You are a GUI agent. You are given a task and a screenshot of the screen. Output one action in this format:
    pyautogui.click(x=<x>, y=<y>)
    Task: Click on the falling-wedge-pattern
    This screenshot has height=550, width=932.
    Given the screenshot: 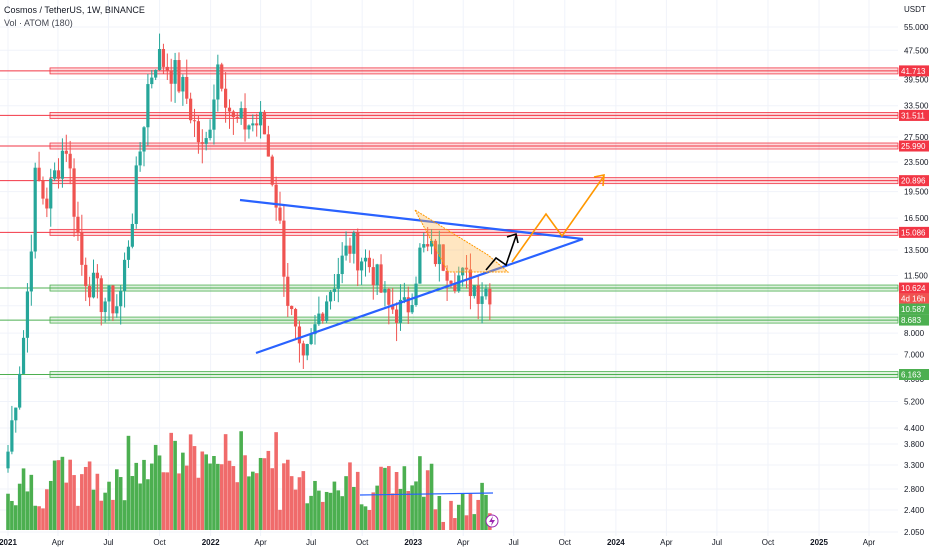 What is the action you would take?
    pyautogui.click(x=461, y=240)
    